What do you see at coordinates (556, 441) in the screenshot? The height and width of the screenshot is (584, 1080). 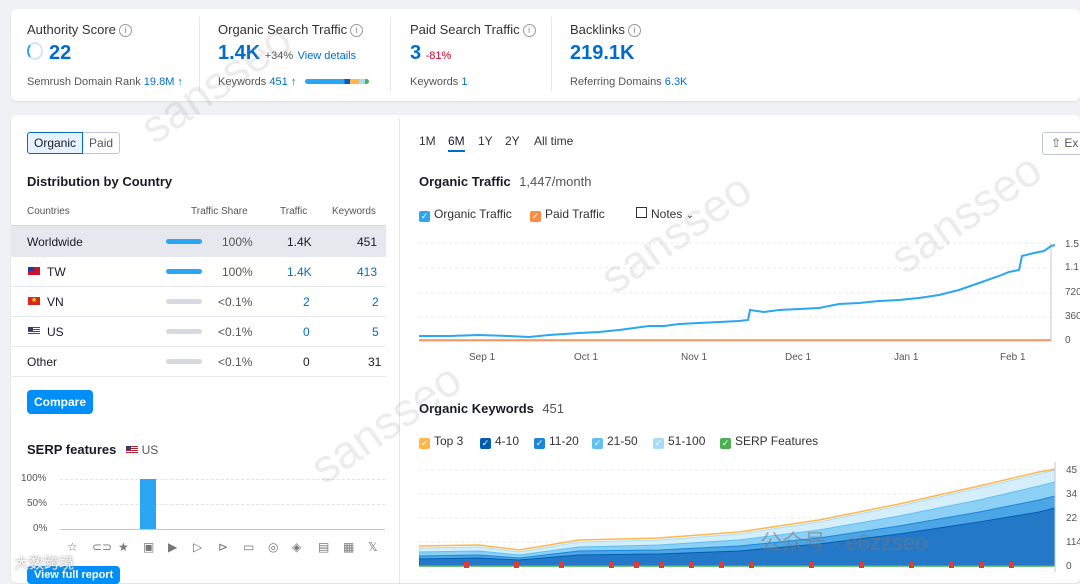 I see `legend-11-20: ✓ 11-20` at bounding box center [556, 441].